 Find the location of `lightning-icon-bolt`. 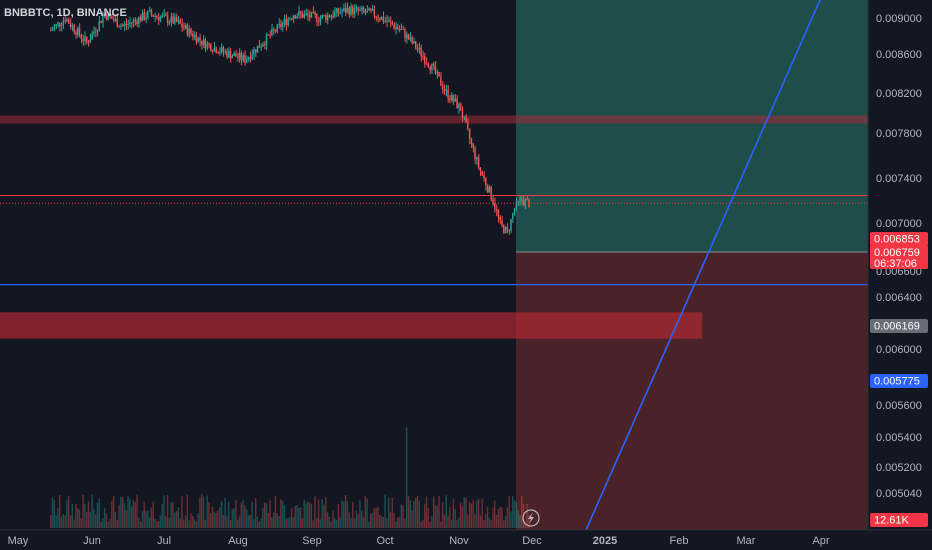

lightning-icon-bolt is located at coordinates (531, 518).